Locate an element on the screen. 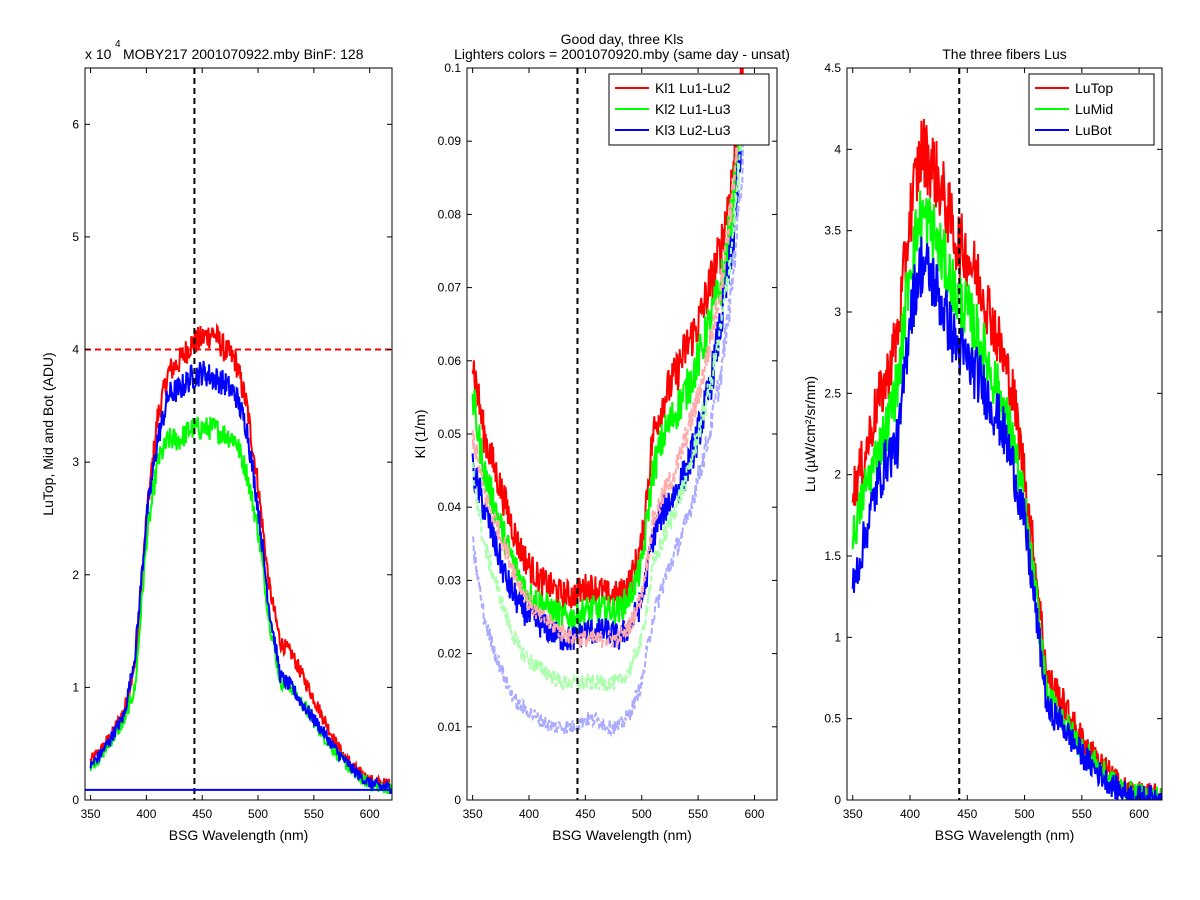  y-tick-label: 0.03 is located at coordinates (450, 580).